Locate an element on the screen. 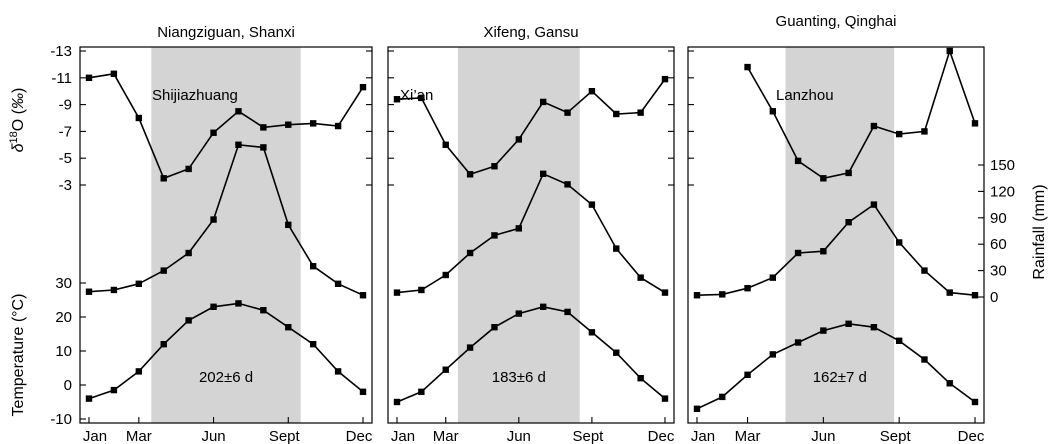 The height and width of the screenshot is (444, 1052). city-label-1: Shijiazhuang is located at coordinates (195, 95).